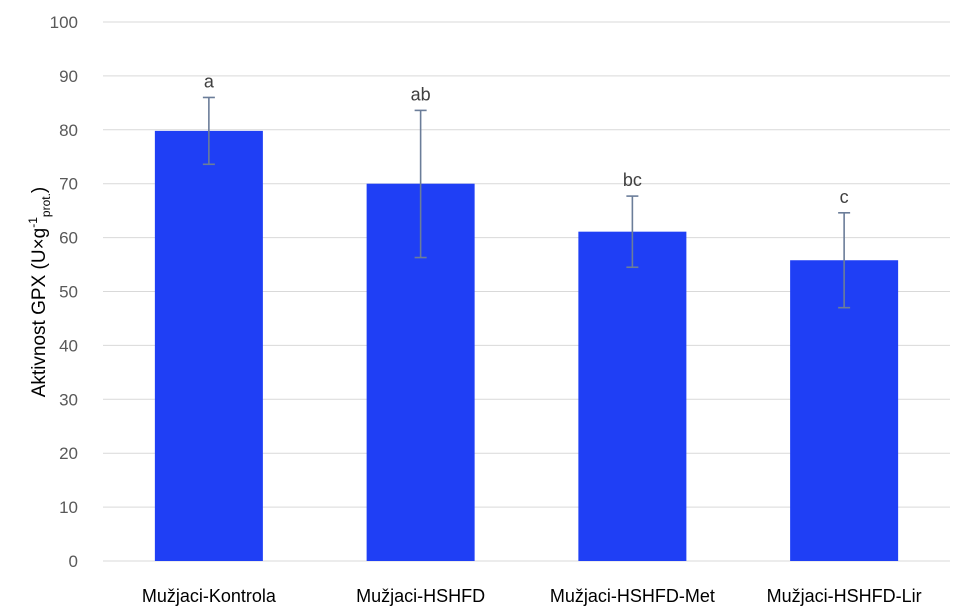 The image size is (963, 607). What do you see at coordinates (39, 292) in the screenshot?
I see `y-axis-label: Aktivnost GPX (U×g-1prot.)` at bounding box center [39, 292].